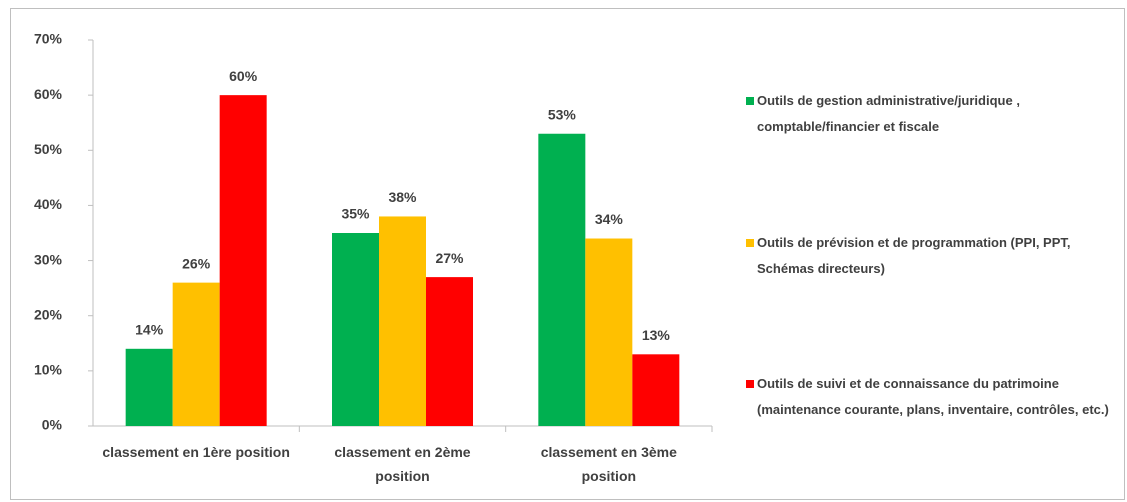  What do you see at coordinates (48, 259) in the screenshot?
I see `y-tick-label: 30%` at bounding box center [48, 259].